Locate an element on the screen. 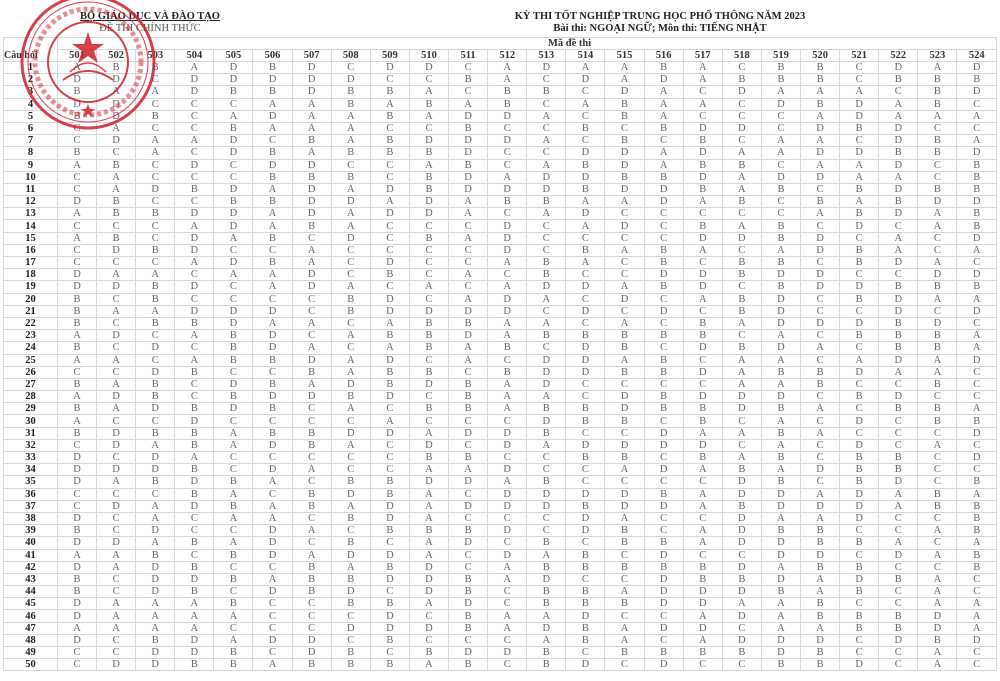 This screenshot has width=1000, height=681. exam-code-512: 512 is located at coordinates (507, 55).